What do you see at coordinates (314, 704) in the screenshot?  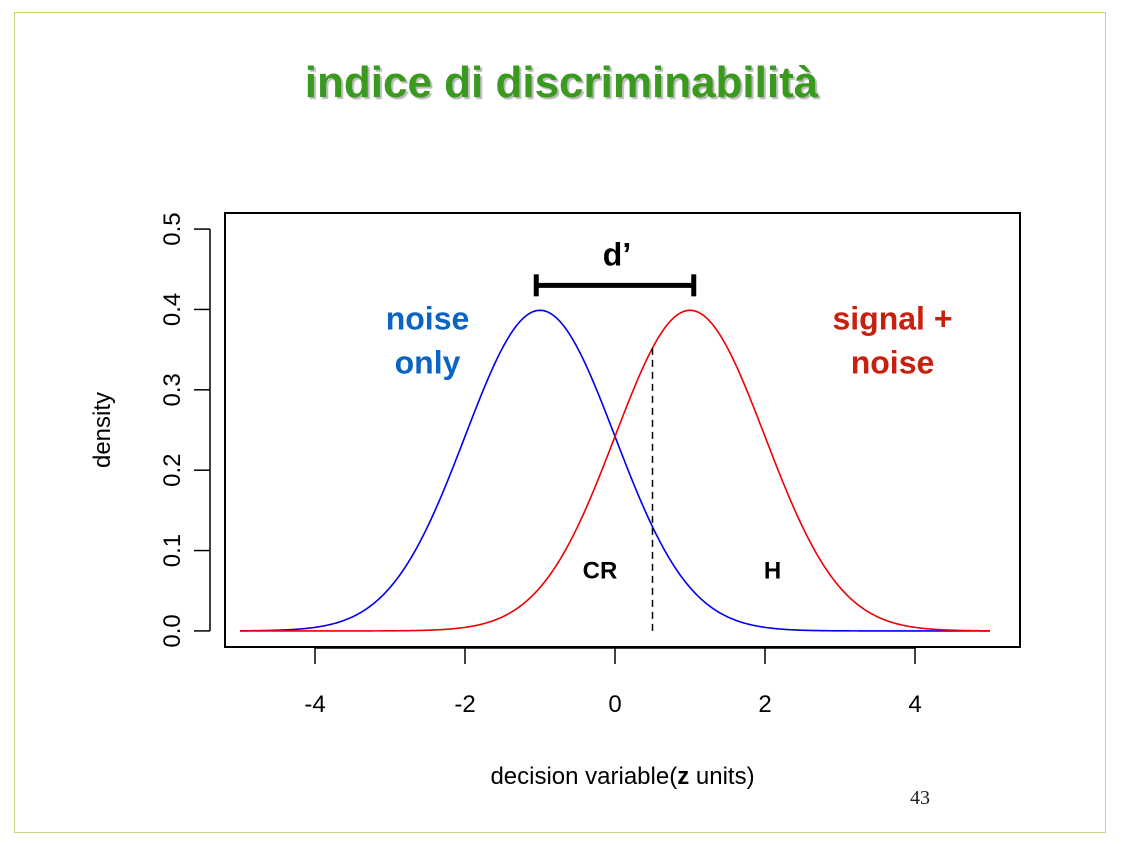 I see `x-tick-label: -4` at bounding box center [314, 704].